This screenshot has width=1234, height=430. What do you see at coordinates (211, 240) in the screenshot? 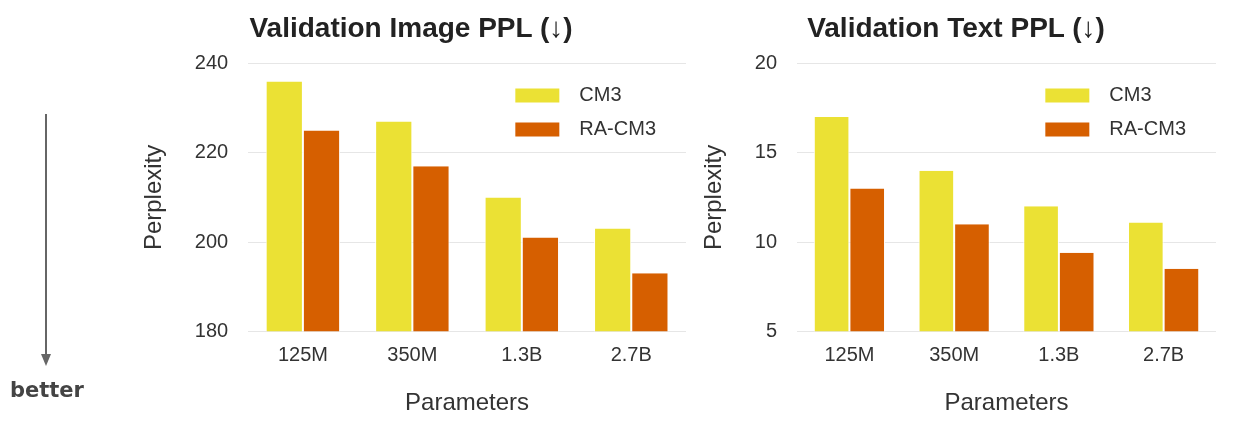
I see `y-tick-label: 200` at bounding box center [211, 240].